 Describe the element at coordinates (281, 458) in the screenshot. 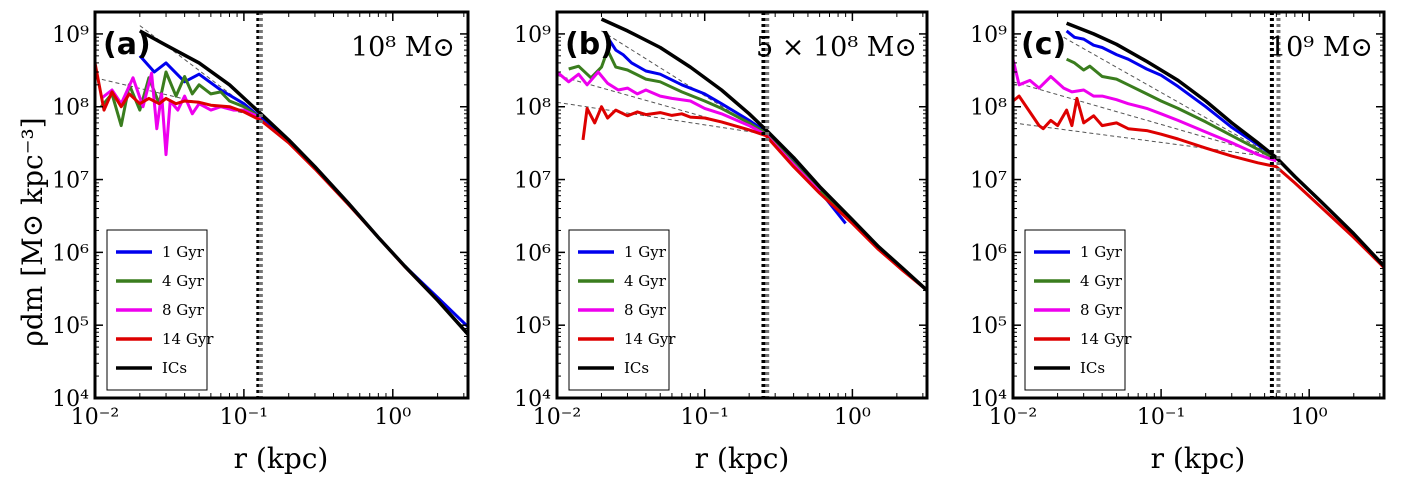

I see `x-axis-label-a: r (kpc)` at that location.